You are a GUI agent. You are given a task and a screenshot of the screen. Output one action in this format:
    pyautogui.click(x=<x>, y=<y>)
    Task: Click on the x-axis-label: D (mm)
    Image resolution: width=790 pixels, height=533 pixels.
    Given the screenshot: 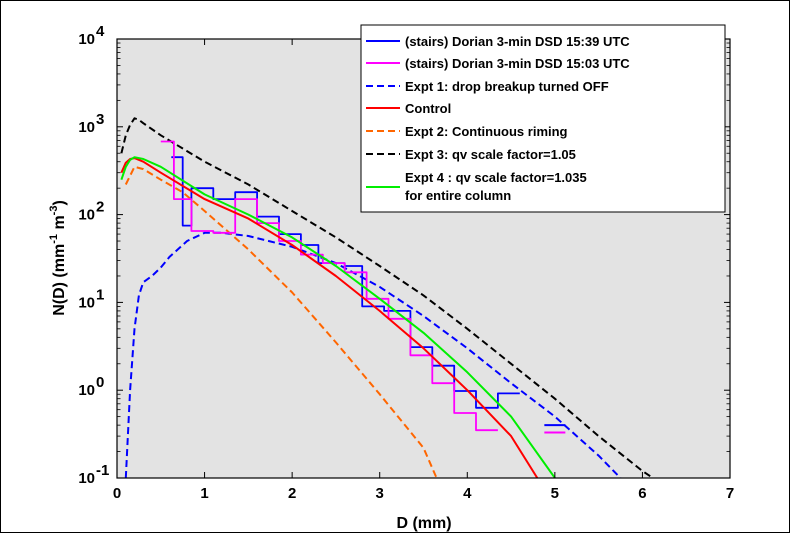 What is the action you would take?
    pyautogui.click(x=423, y=523)
    